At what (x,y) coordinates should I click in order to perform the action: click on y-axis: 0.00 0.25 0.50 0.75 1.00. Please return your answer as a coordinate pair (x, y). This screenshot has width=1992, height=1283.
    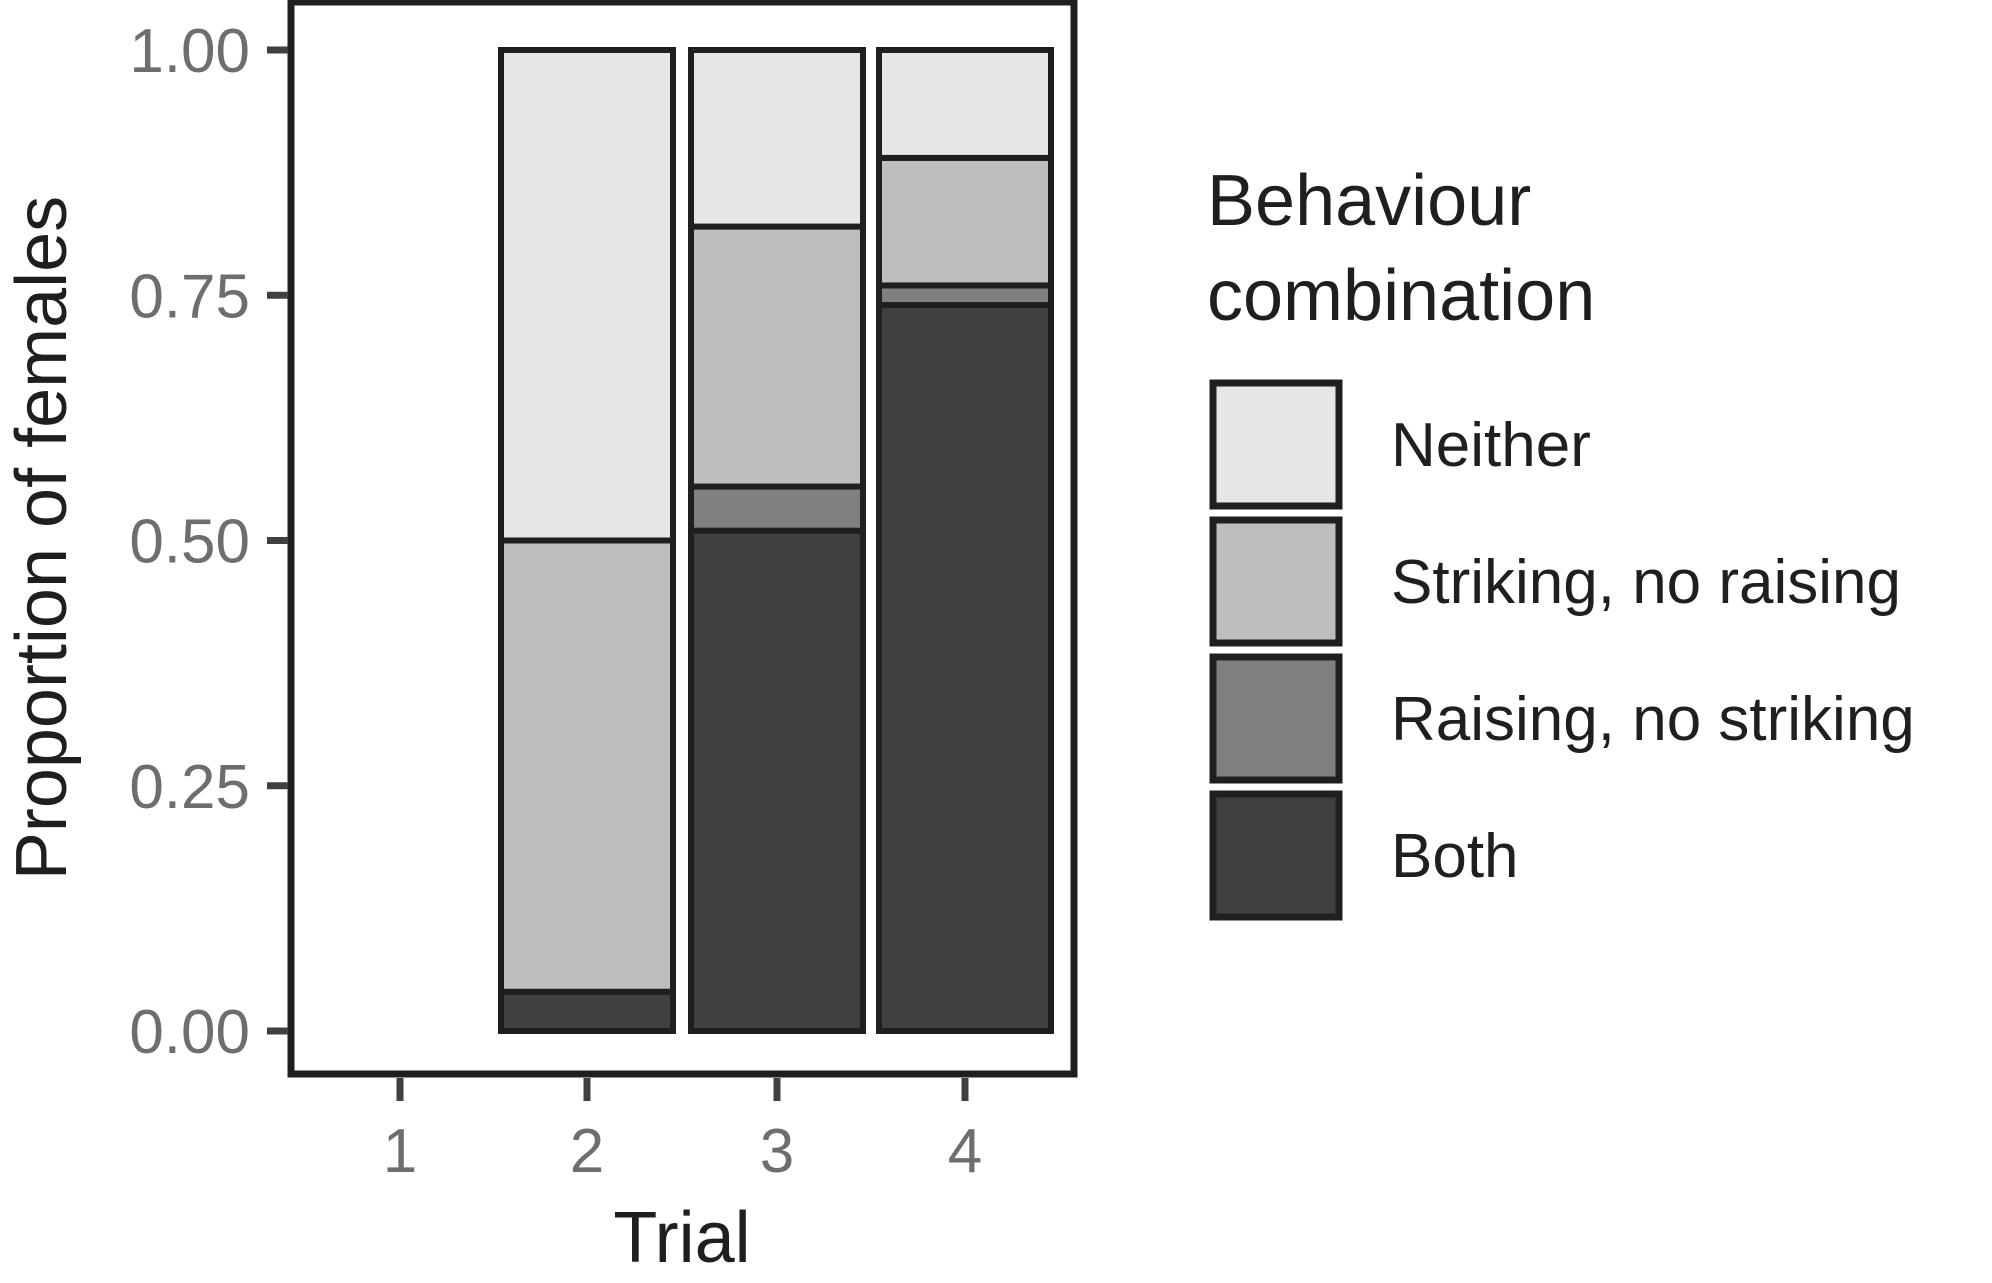
    Looking at the image, I should click on (208, 542).